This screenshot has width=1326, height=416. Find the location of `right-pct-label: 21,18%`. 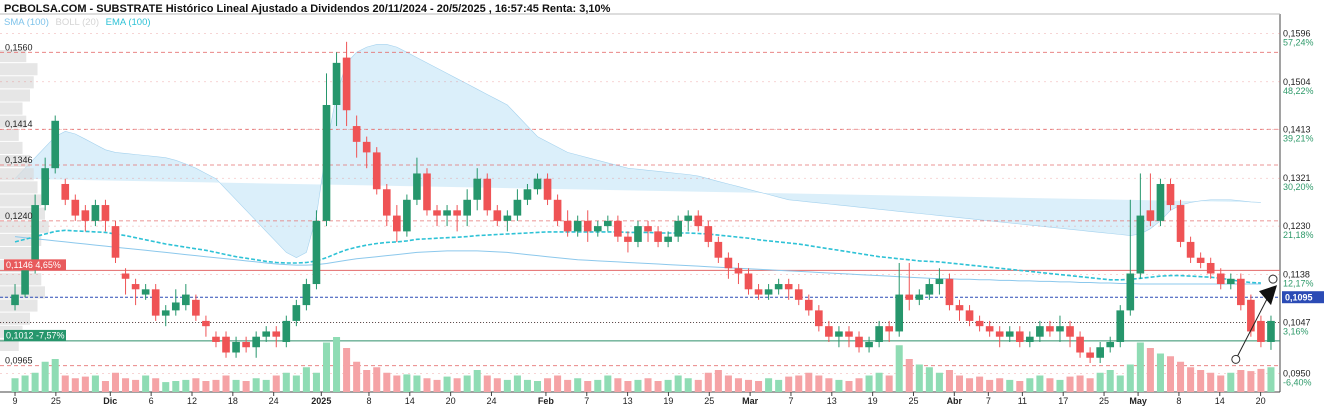

right-pct-label: 21,18% is located at coordinates (1298, 235).